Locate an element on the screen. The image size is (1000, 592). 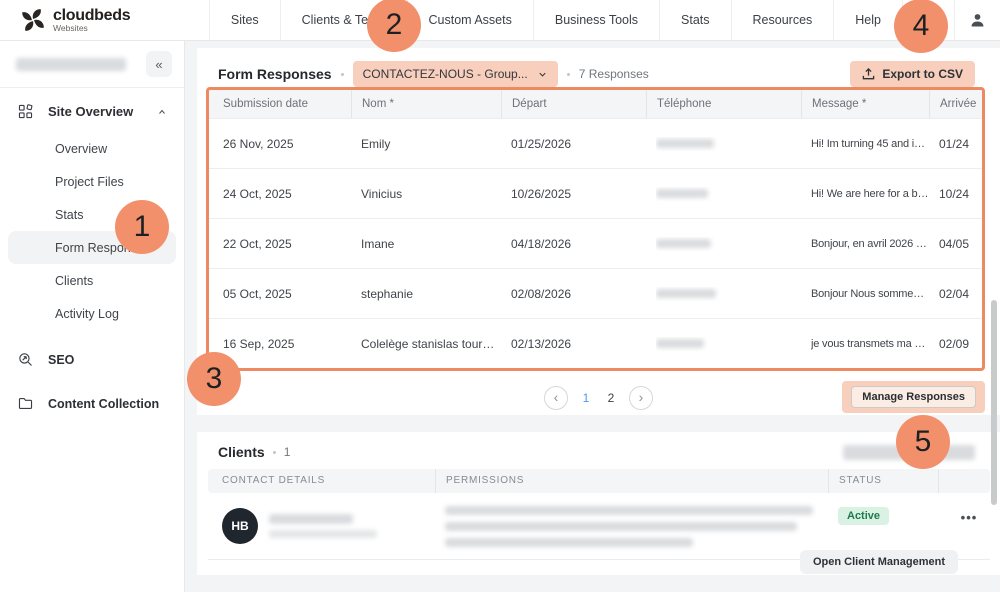
manage-responses-button: Manage Responses is located at coordinates (913, 397).